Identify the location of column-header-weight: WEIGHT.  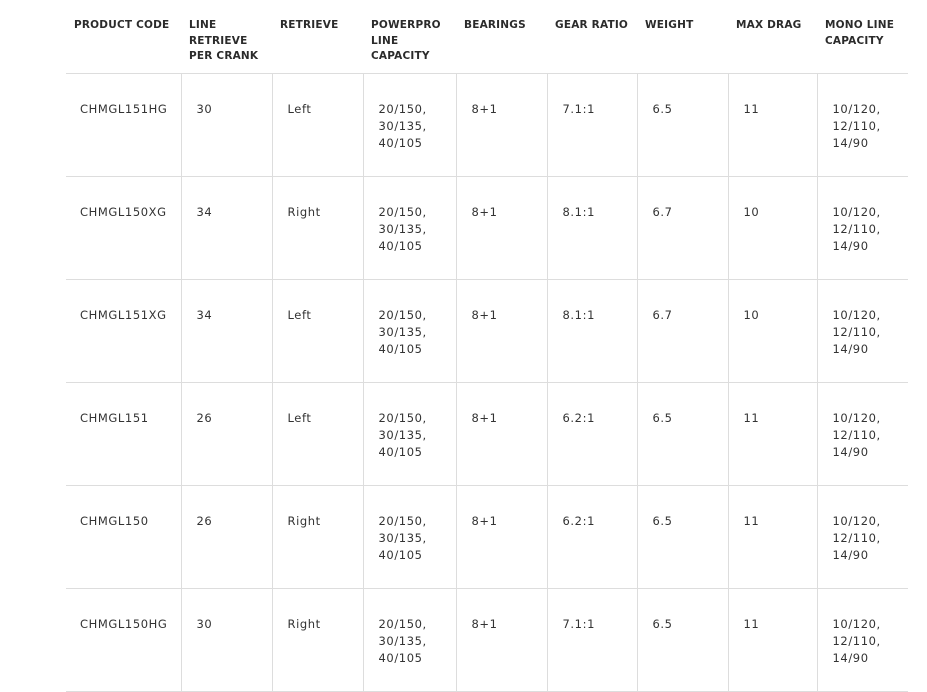
(682, 37).